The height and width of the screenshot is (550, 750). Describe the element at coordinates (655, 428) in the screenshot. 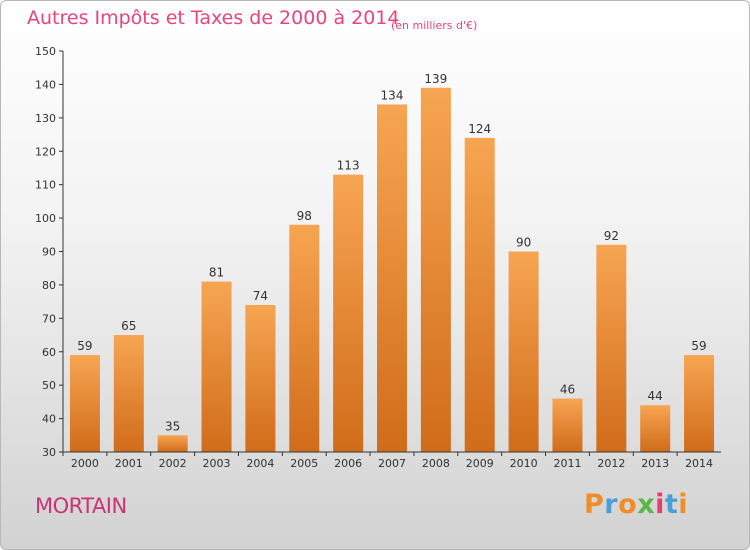

I see `bar-2013` at that location.